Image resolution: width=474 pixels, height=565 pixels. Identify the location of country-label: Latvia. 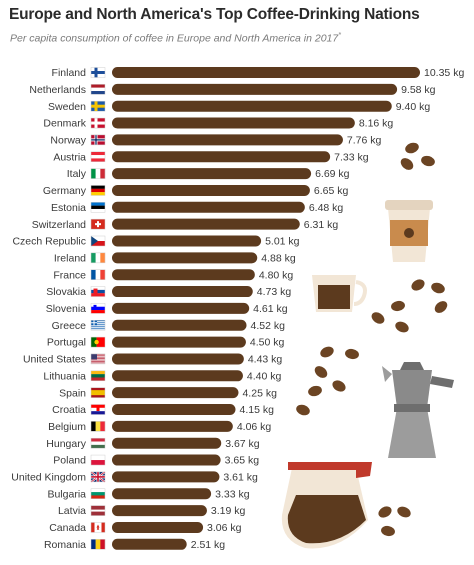
(72, 511).